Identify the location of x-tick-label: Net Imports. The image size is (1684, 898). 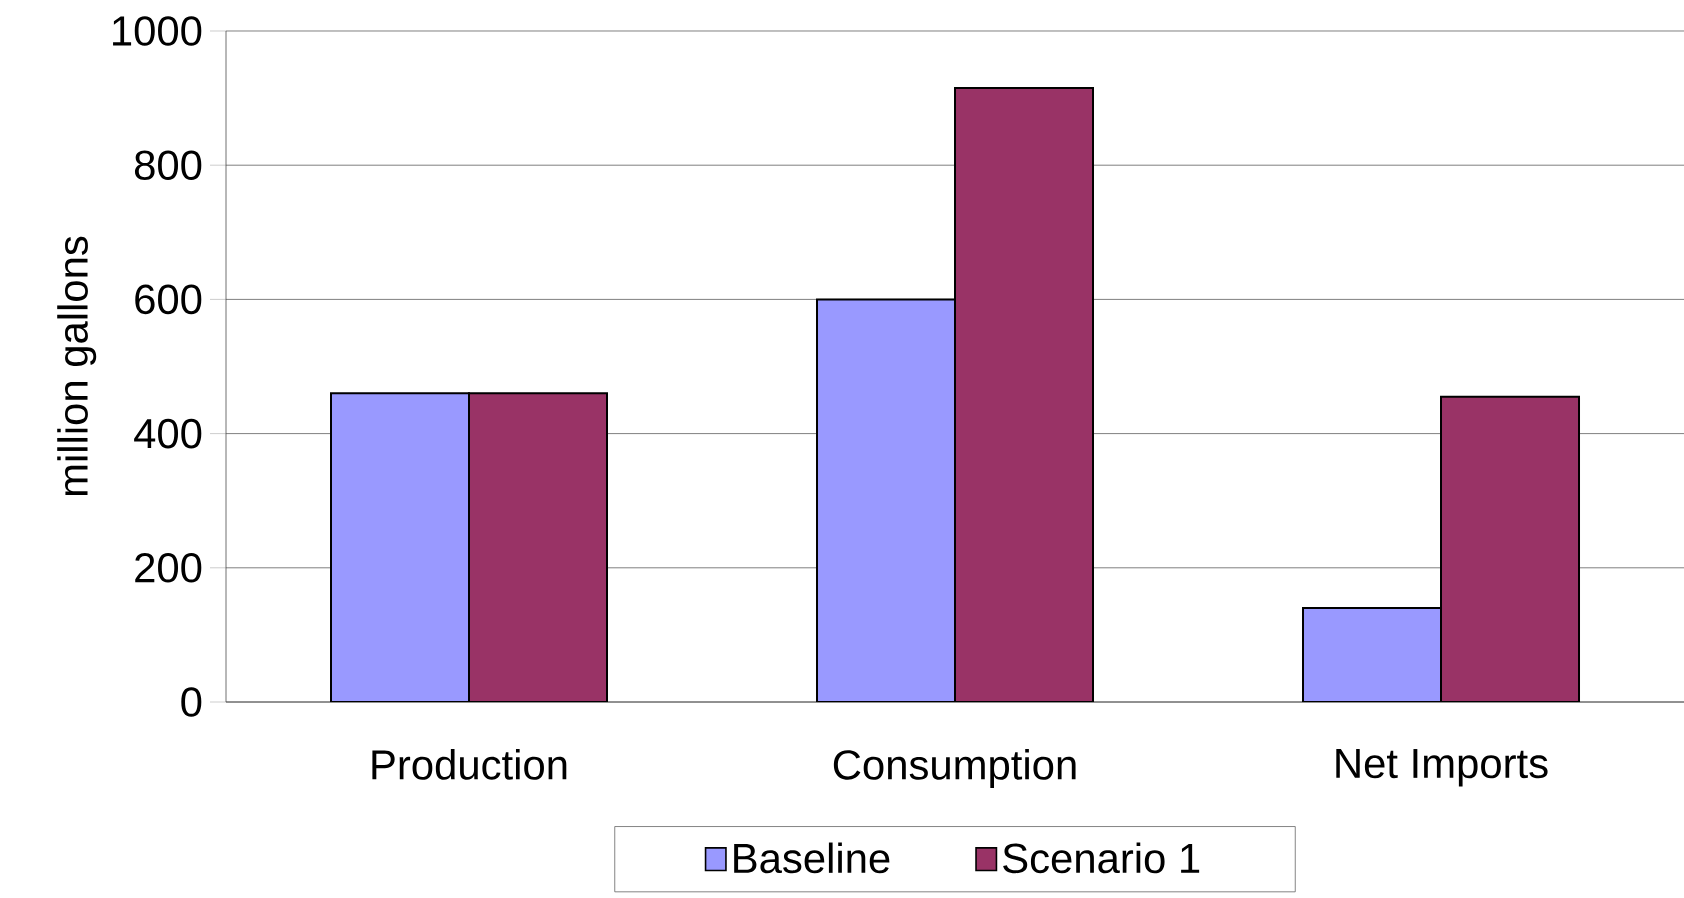
(1442, 768).